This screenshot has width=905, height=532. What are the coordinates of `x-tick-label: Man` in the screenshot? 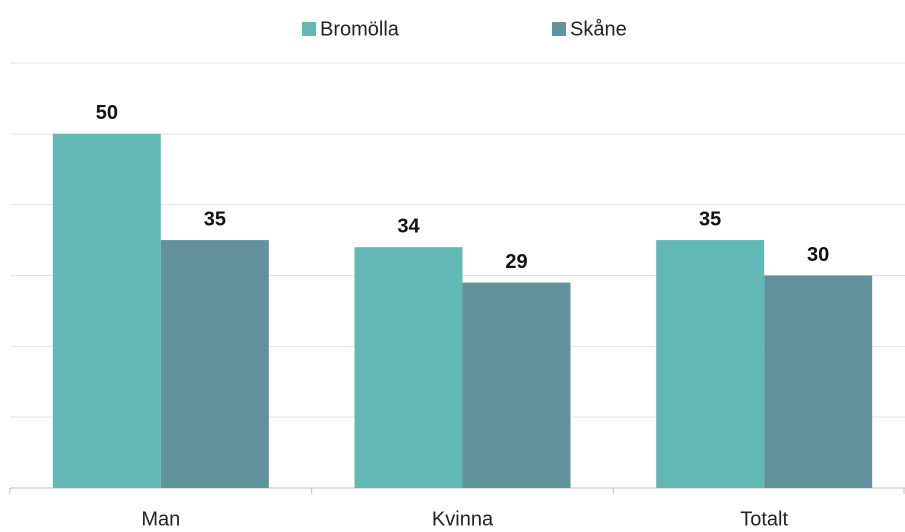 It's located at (160, 519).